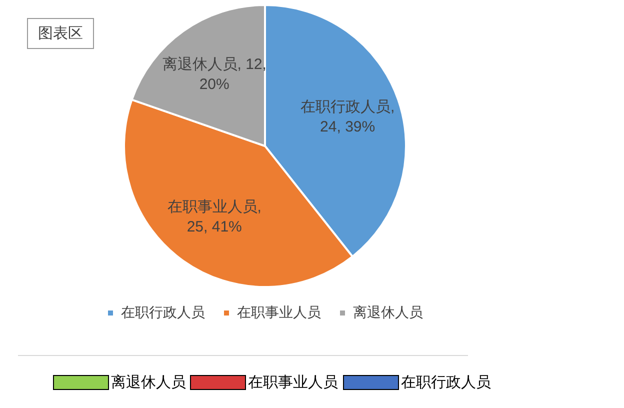 The image size is (624, 408). I want to click on text: 离退休人员, so click(148, 382).